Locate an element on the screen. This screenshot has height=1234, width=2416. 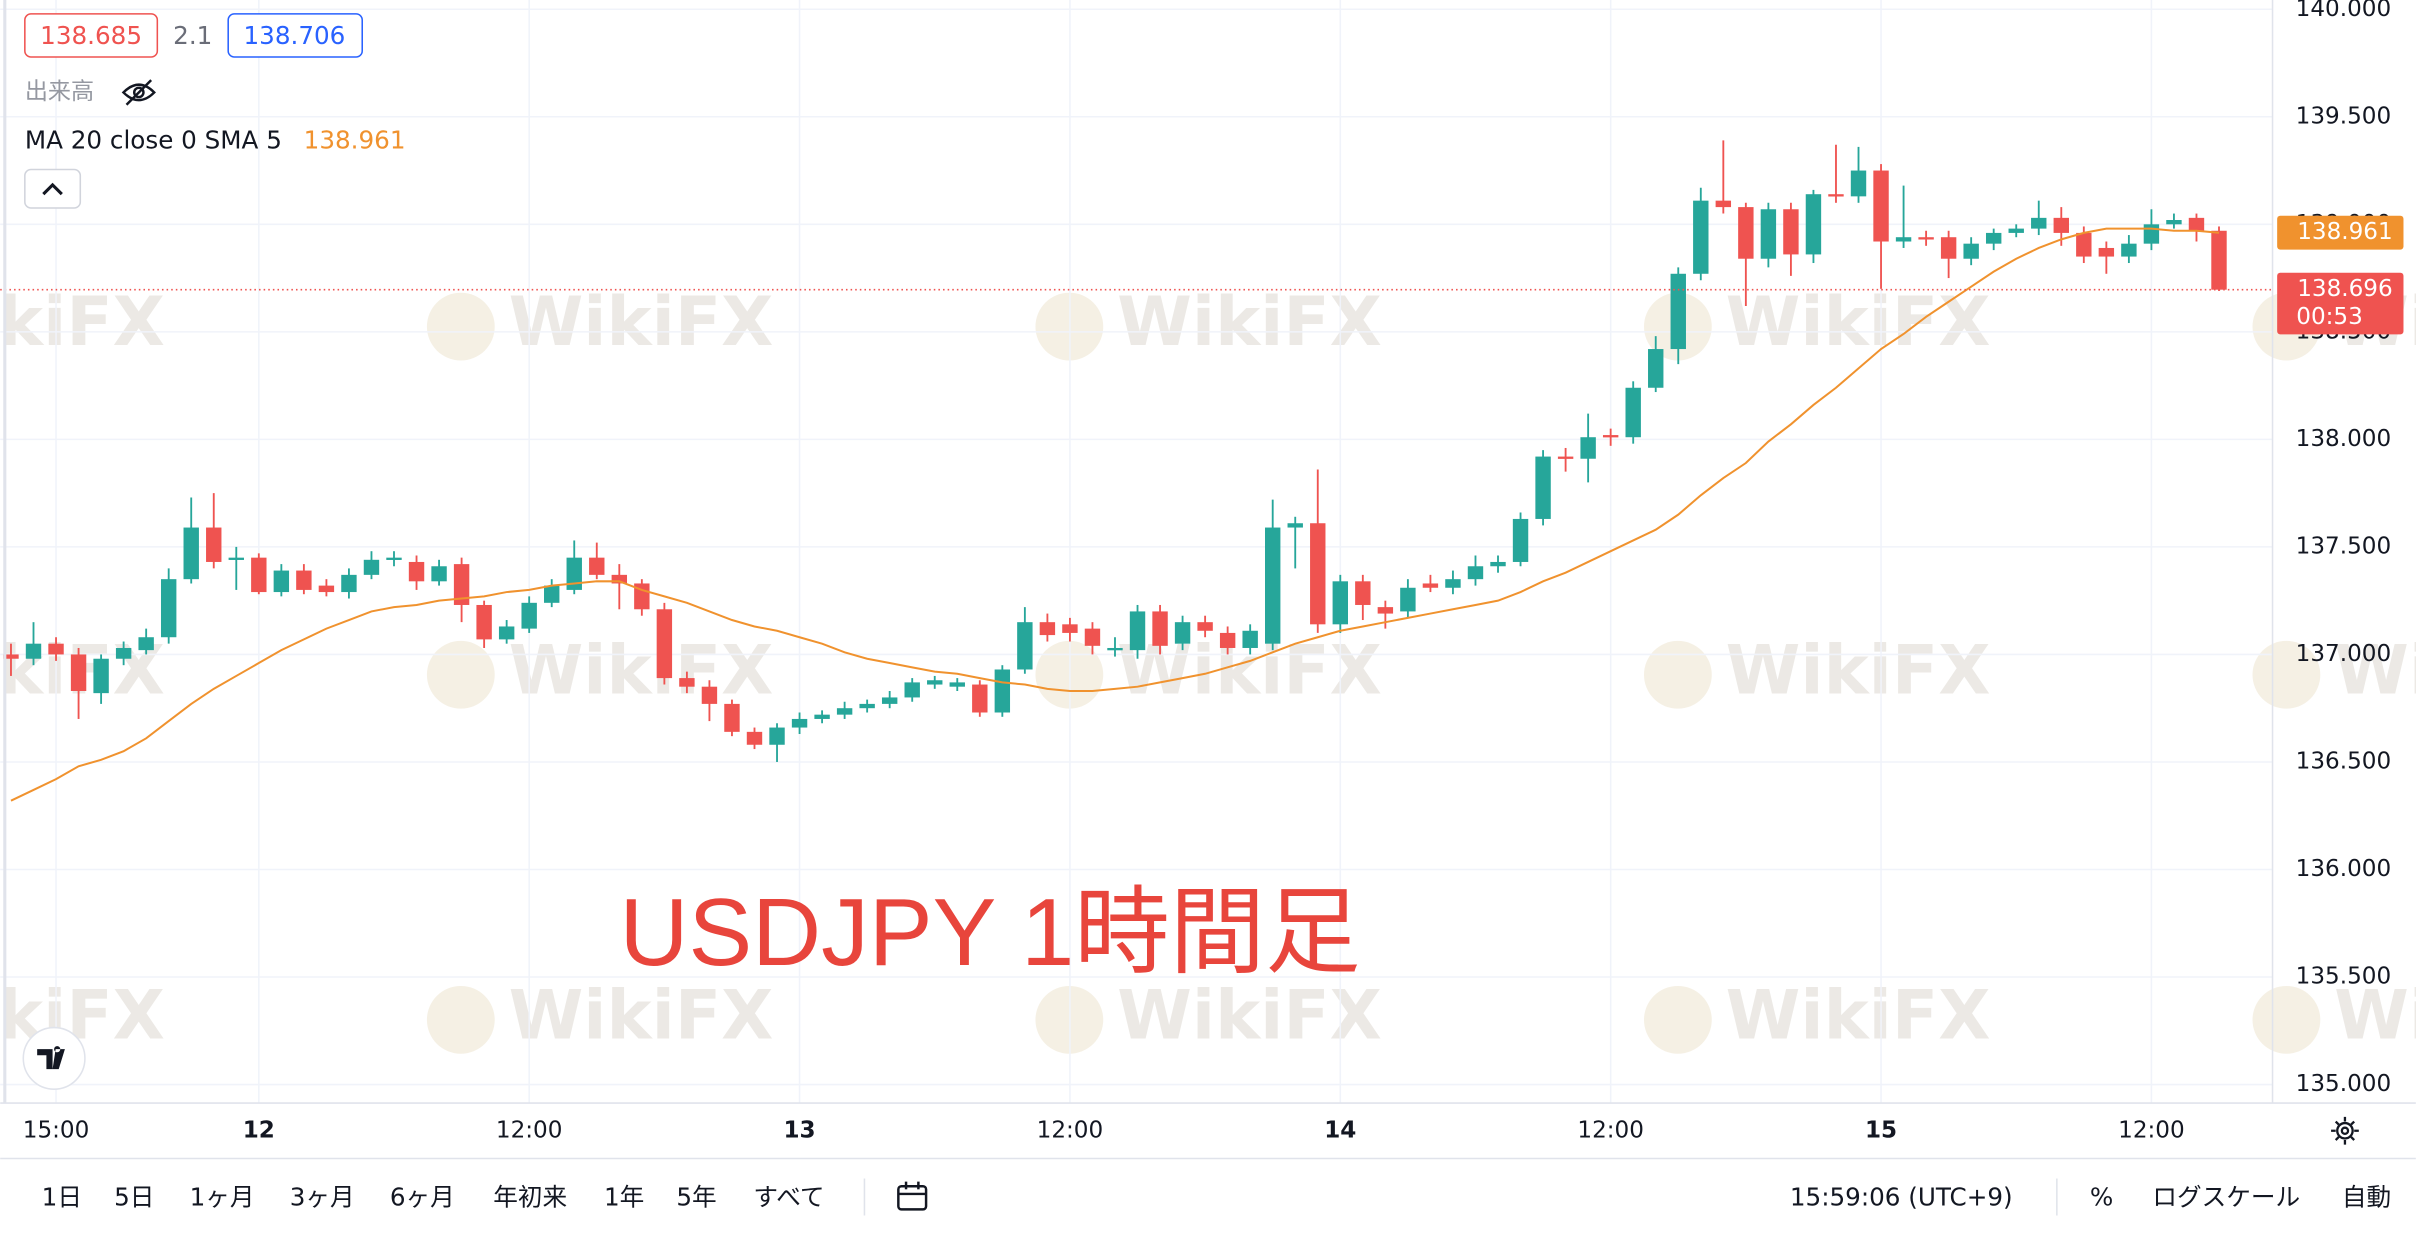
hide-icon is located at coordinates (138, 92).